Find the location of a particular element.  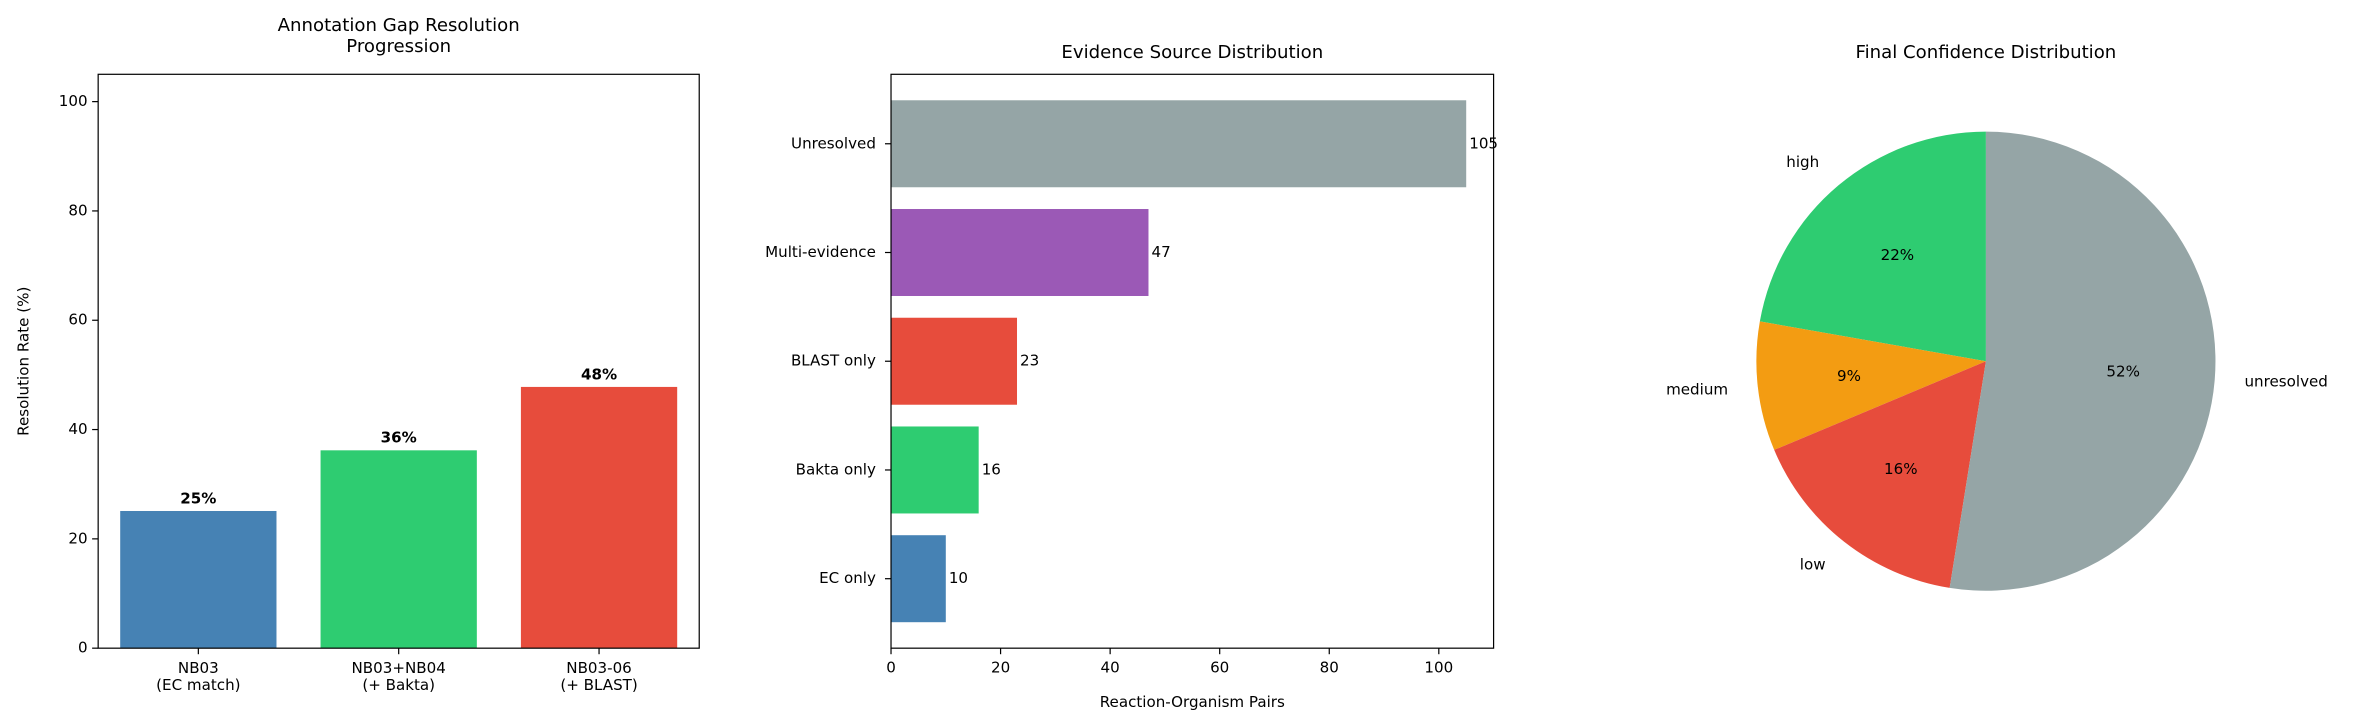

value-label: 25% is located at coordinates (198, 498).